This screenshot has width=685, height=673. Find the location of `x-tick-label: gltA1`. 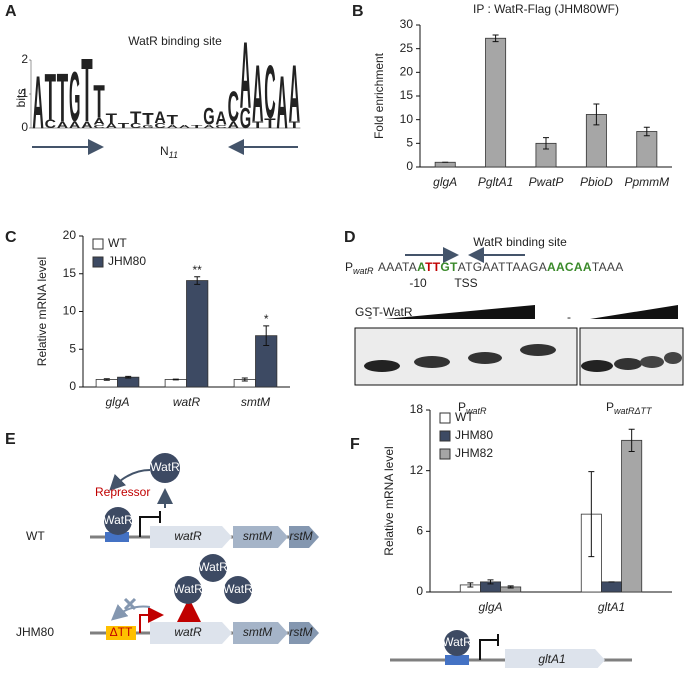

x-tick-label: gltA1 is located at coordinates (611, 607).